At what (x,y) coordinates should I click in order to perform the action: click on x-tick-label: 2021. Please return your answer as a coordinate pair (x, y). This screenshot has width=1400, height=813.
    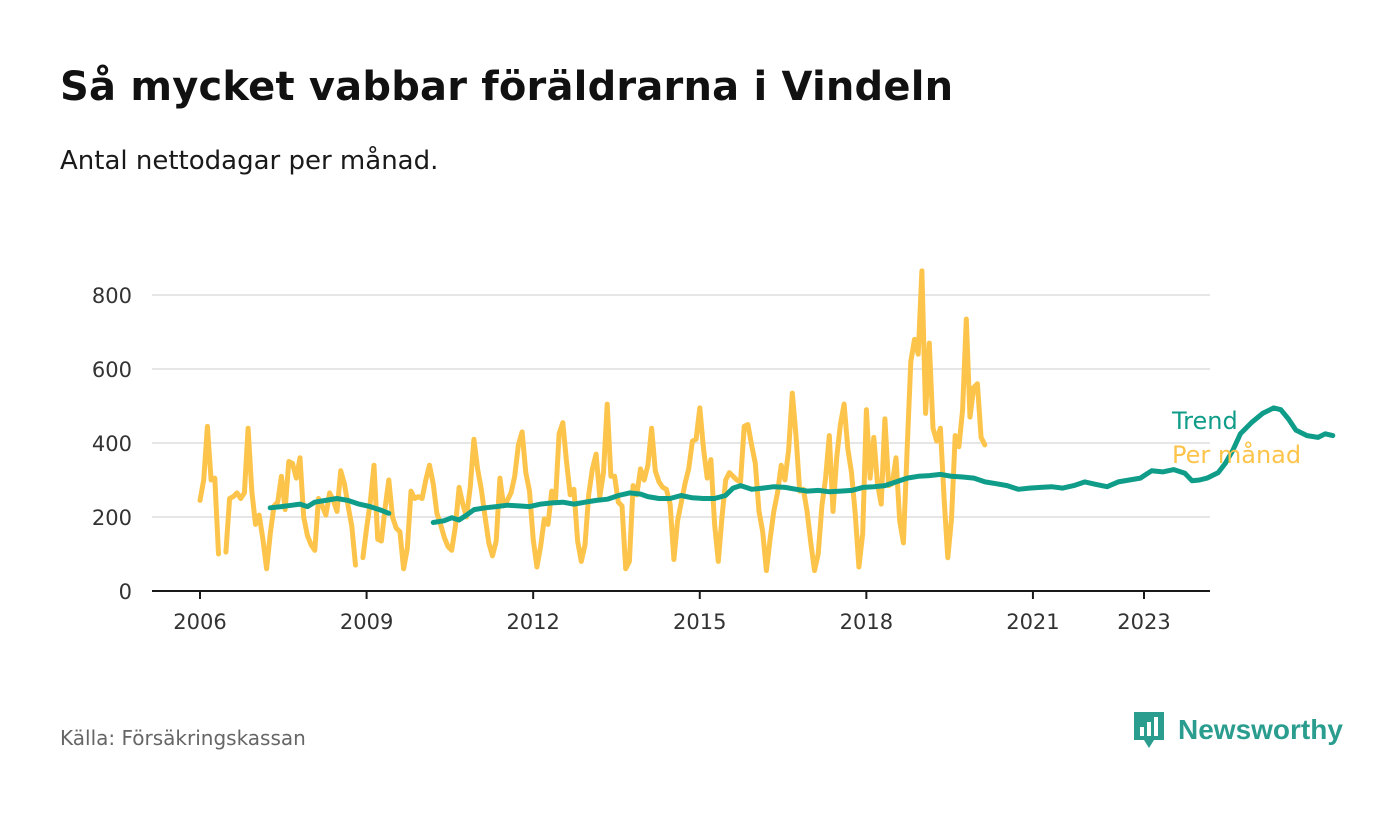
    Looking at the image, I should click on (1032, 622).